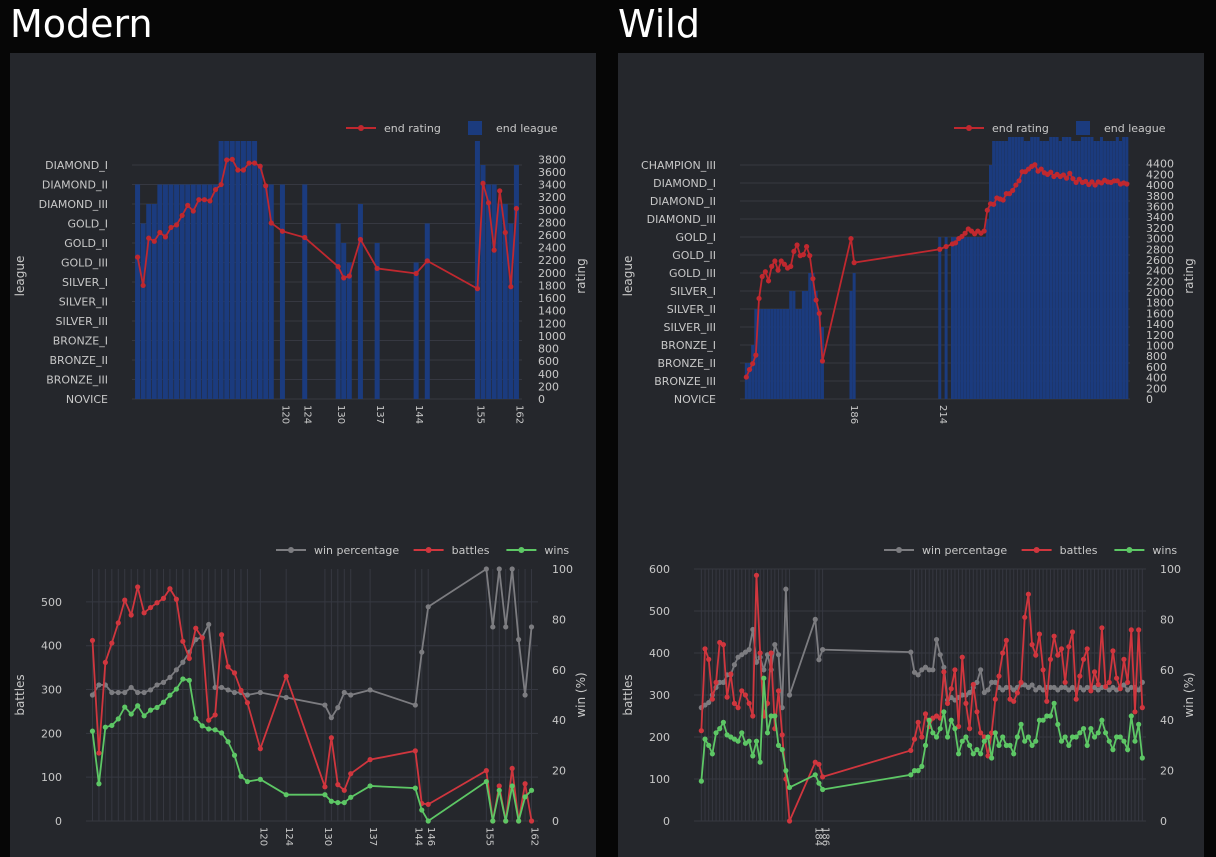 This screenshot has height=857, width=1216. I want to click on wild-rating-tick: 1400, so click(1160, 324).